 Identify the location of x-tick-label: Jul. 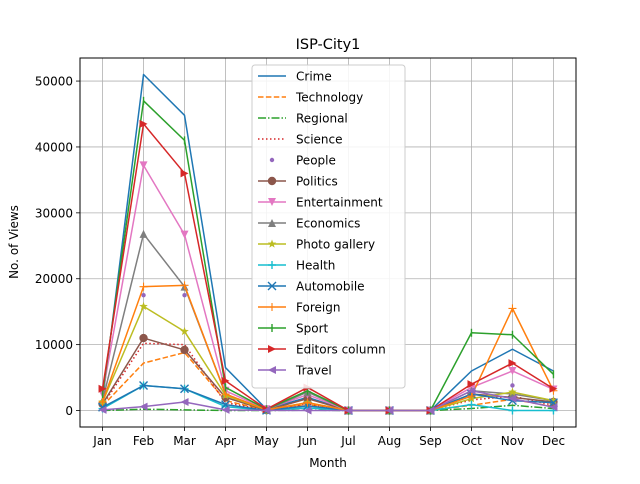
(347, 441).